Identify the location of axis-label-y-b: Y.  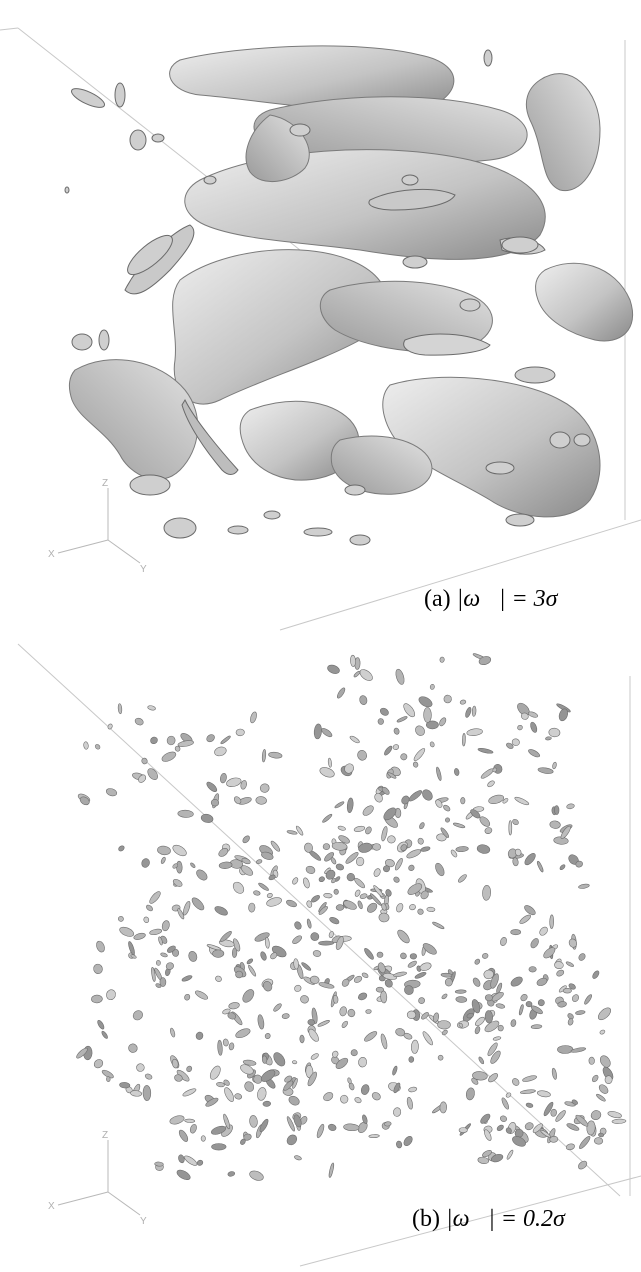
(143, 1221).